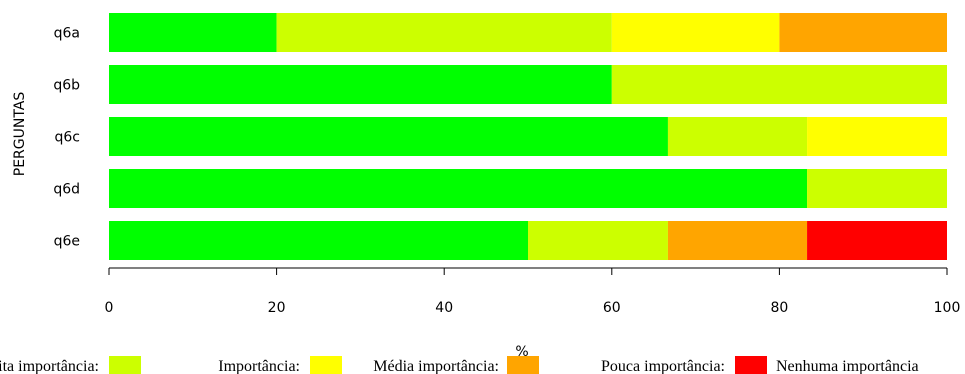 The width and height of the screenshot is (965, 374). What do you see at coordinates (49, 366) in the screenshot?
I see `legend-label-1: Muita importância:` at bounding box center [49, 366].